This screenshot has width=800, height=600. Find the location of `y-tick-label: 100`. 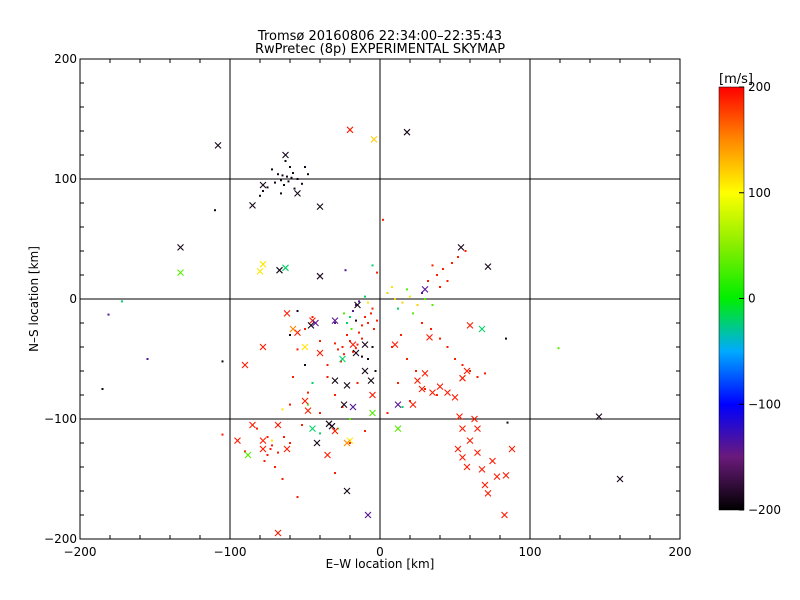

y-tick-label: 100 is located at coordinates (65, 179).